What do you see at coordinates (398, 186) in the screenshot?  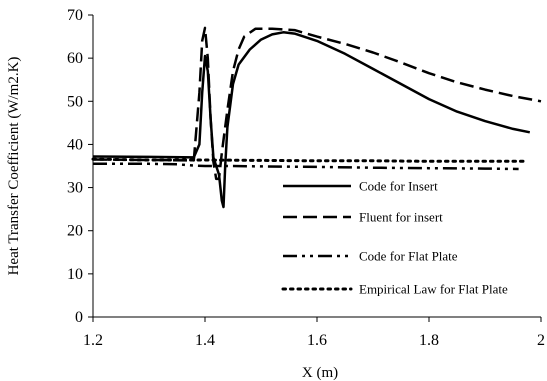 I see `legend-label-0: Code for Insert` at bounding box center [398, 186].